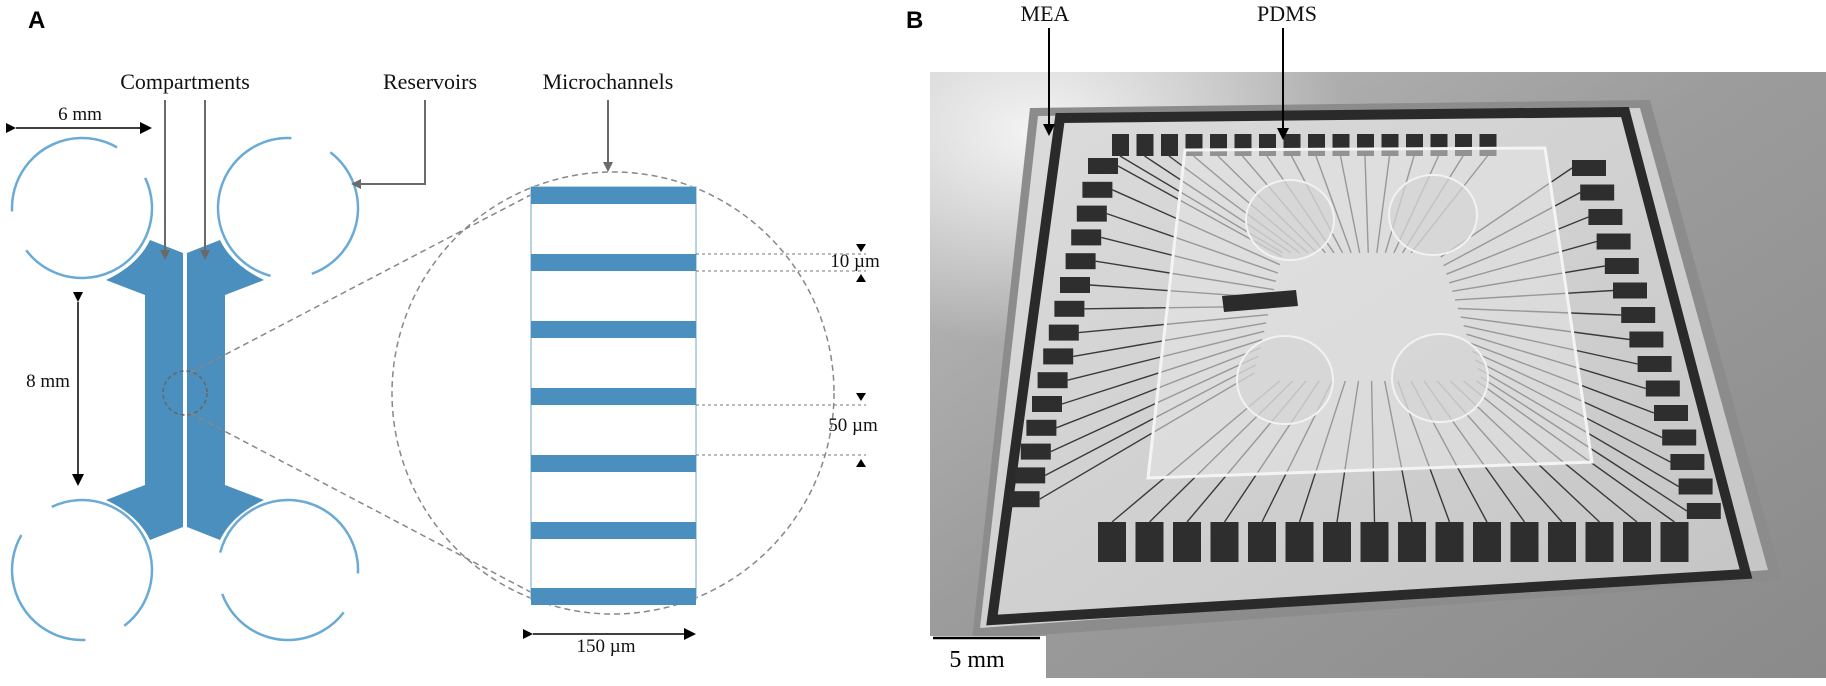  What do you see at coordinates (914, 20) in the screenshot?
I see `panel-b-label: B` at bounding box center [914, 20].